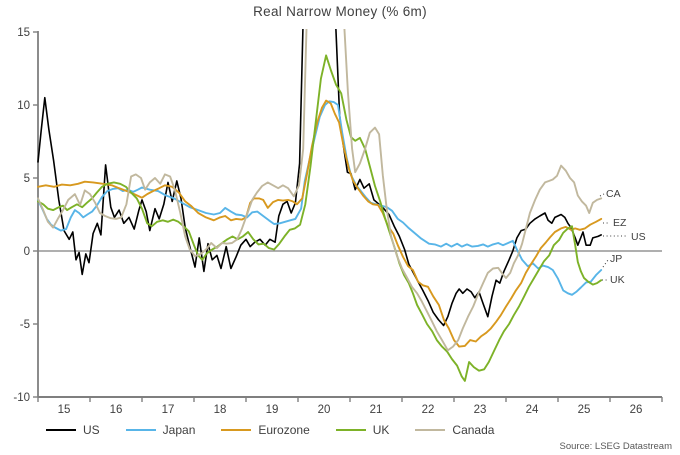  What do you see at coordinates (620, 223) in the screenshot?
I see `series-end-label-ez: EZ` at bounding box center [620, 223].